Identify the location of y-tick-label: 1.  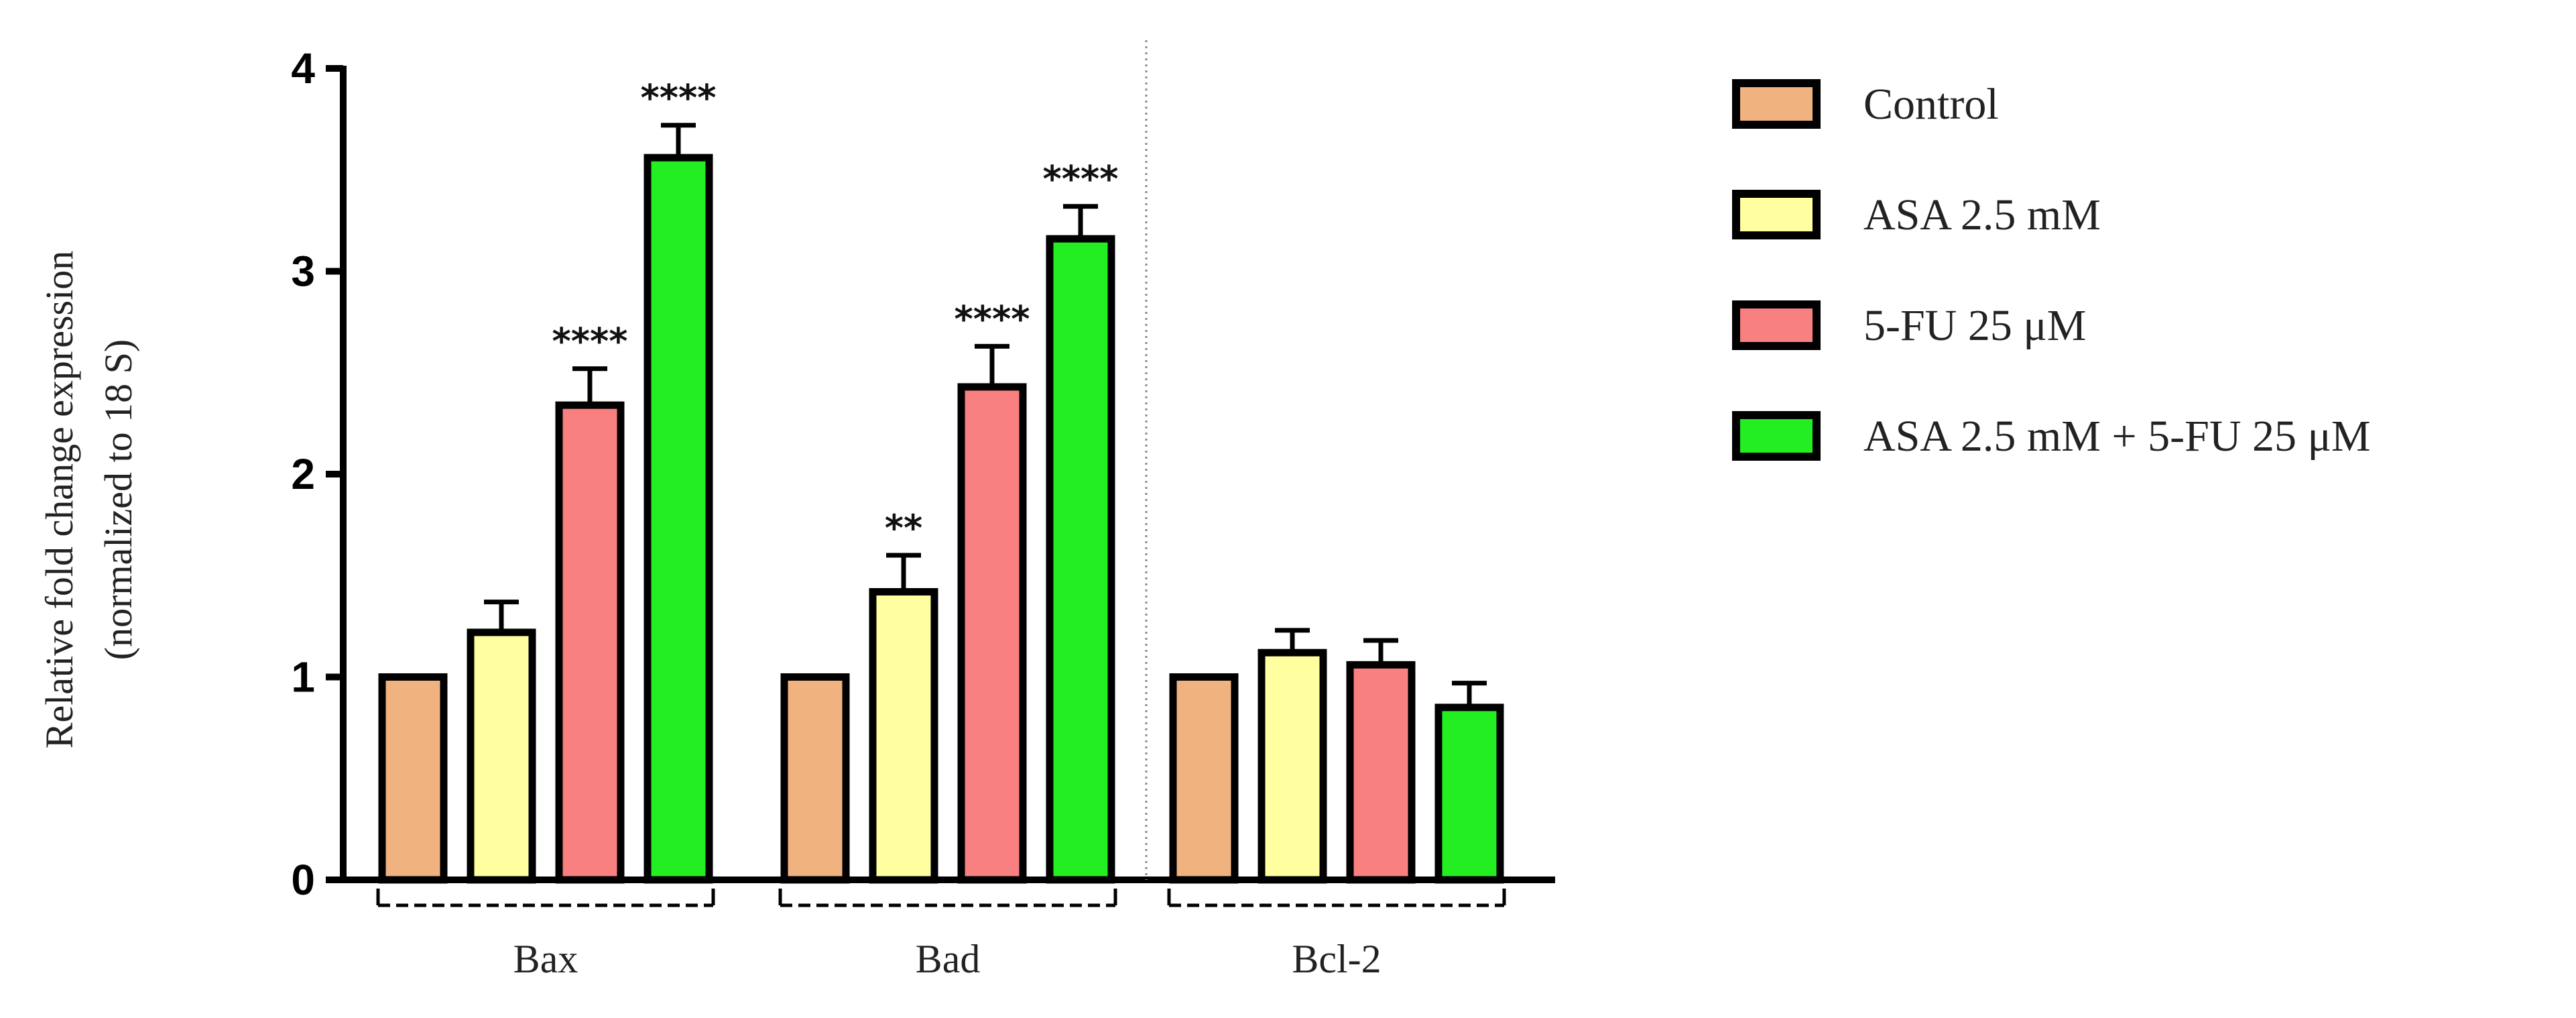
(303, 677).